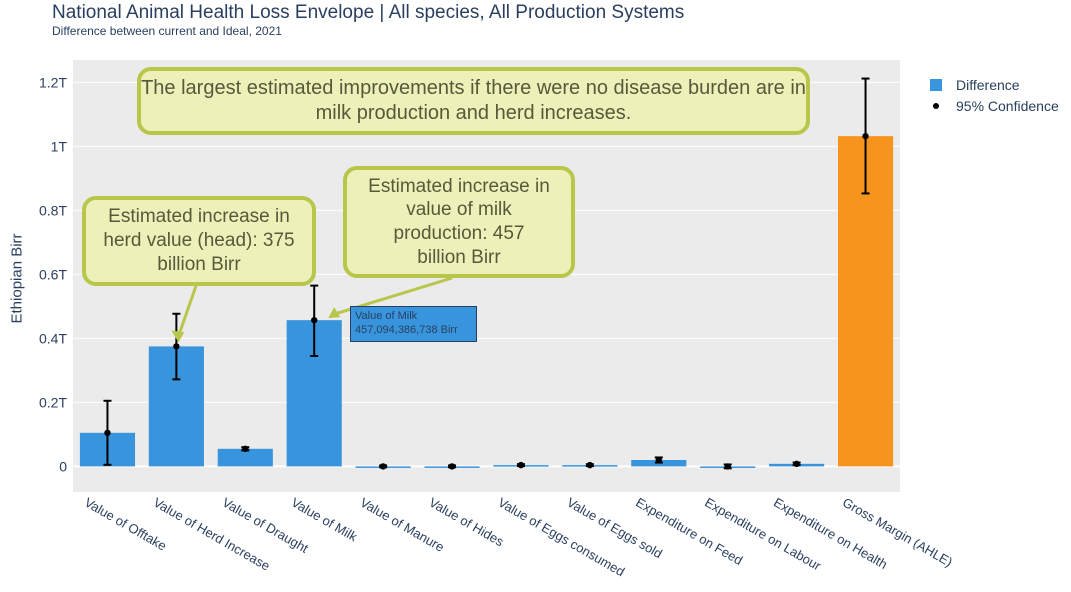 This screenshot has height=592, width=1071. What do you see at coordinates (178, 336) in the screenshot?
I see `callout-arrowhead-herd` at bounding box center [178, 336].